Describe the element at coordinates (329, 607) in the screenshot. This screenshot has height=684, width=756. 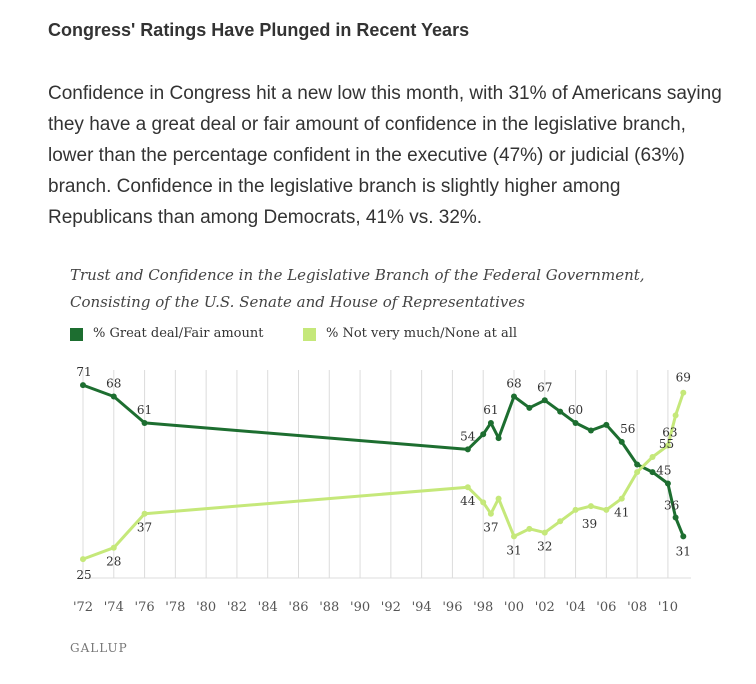
I see `x-tick-label: '88` at that location.